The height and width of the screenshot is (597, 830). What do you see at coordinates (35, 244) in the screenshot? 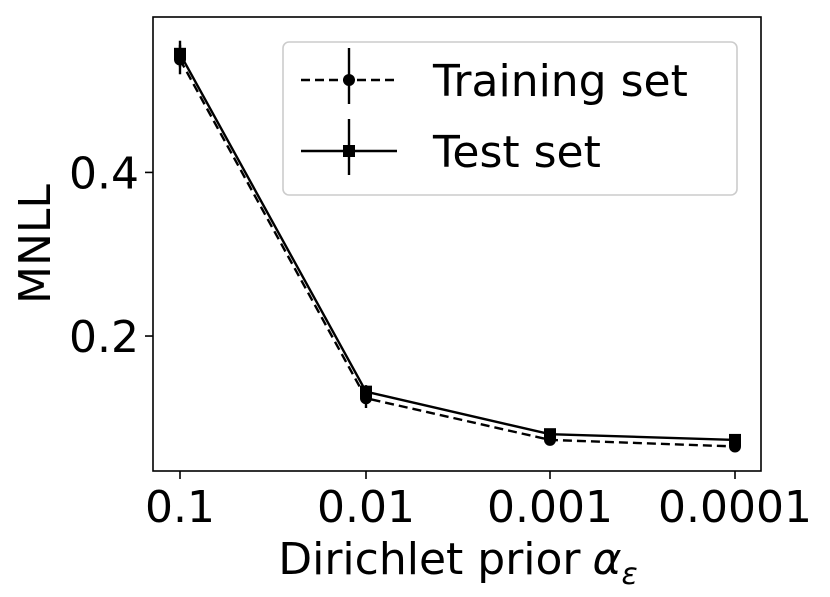
I see `y-axis-label: MNLL` at bounding box center [35, 244].